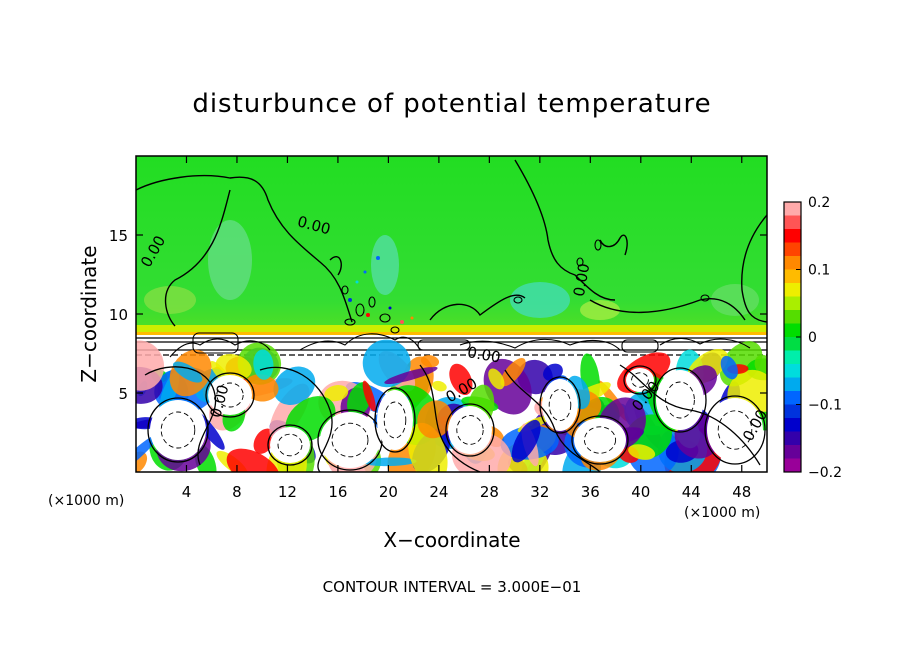 The image size is (904, 654). What do you see at coordinates (489, 492) in the screenshot?
I see `x-tick-label: 28` at bounding box center [489, 492].